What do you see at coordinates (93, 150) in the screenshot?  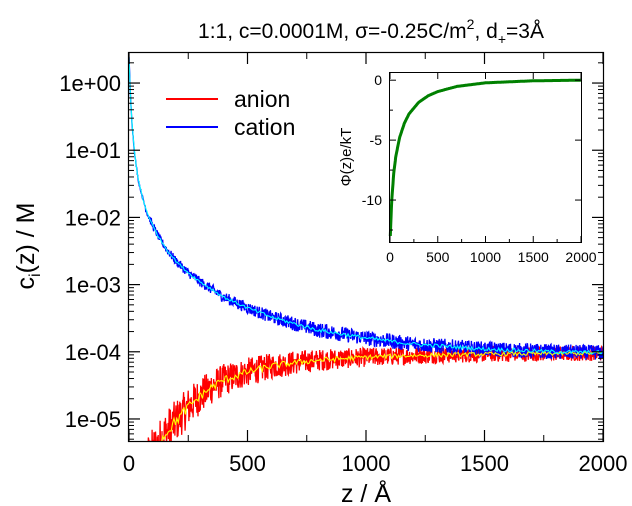 I see `y-tick-label: 1e-01` at bounding box center [93, 150].